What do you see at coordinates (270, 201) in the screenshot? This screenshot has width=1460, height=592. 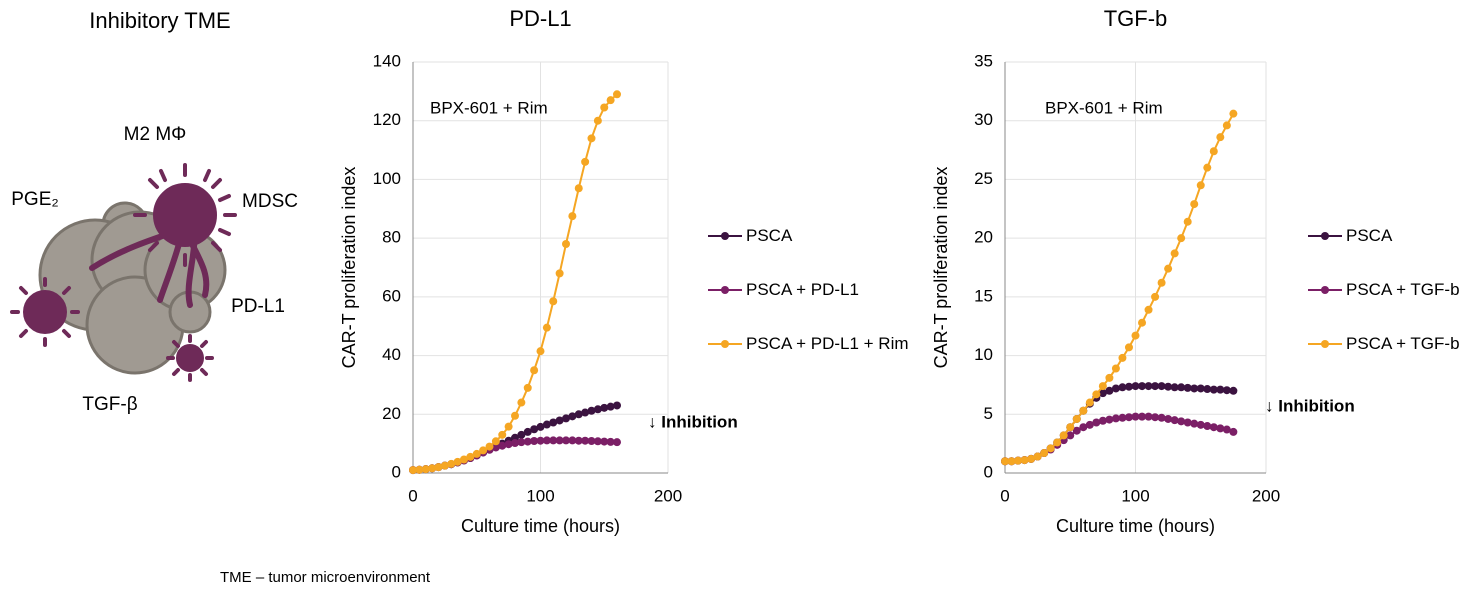 I see `diagram-label: MDSC` at bounding box center [270, 201].